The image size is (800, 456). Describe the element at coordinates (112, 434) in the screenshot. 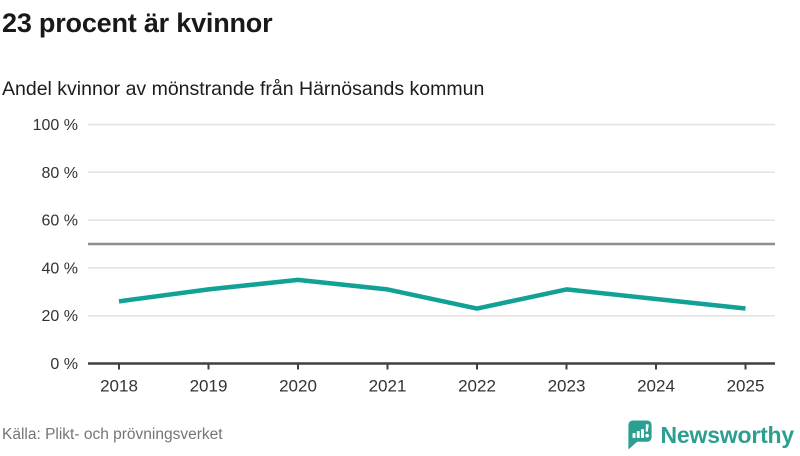

I see `source-note: Källa: Plikt- och prövningsverket` at that location.